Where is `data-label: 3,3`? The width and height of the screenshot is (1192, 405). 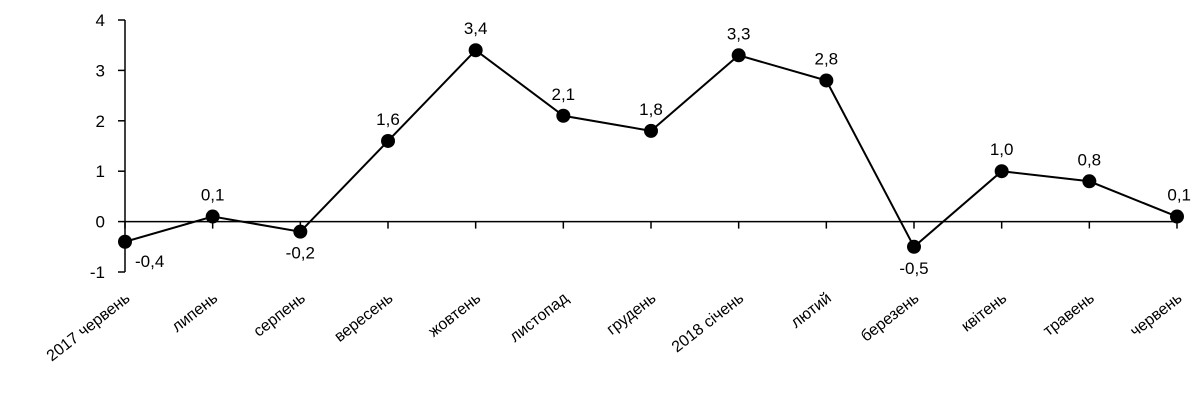
data-label: 3,3 is located at coordinates (739, 33).